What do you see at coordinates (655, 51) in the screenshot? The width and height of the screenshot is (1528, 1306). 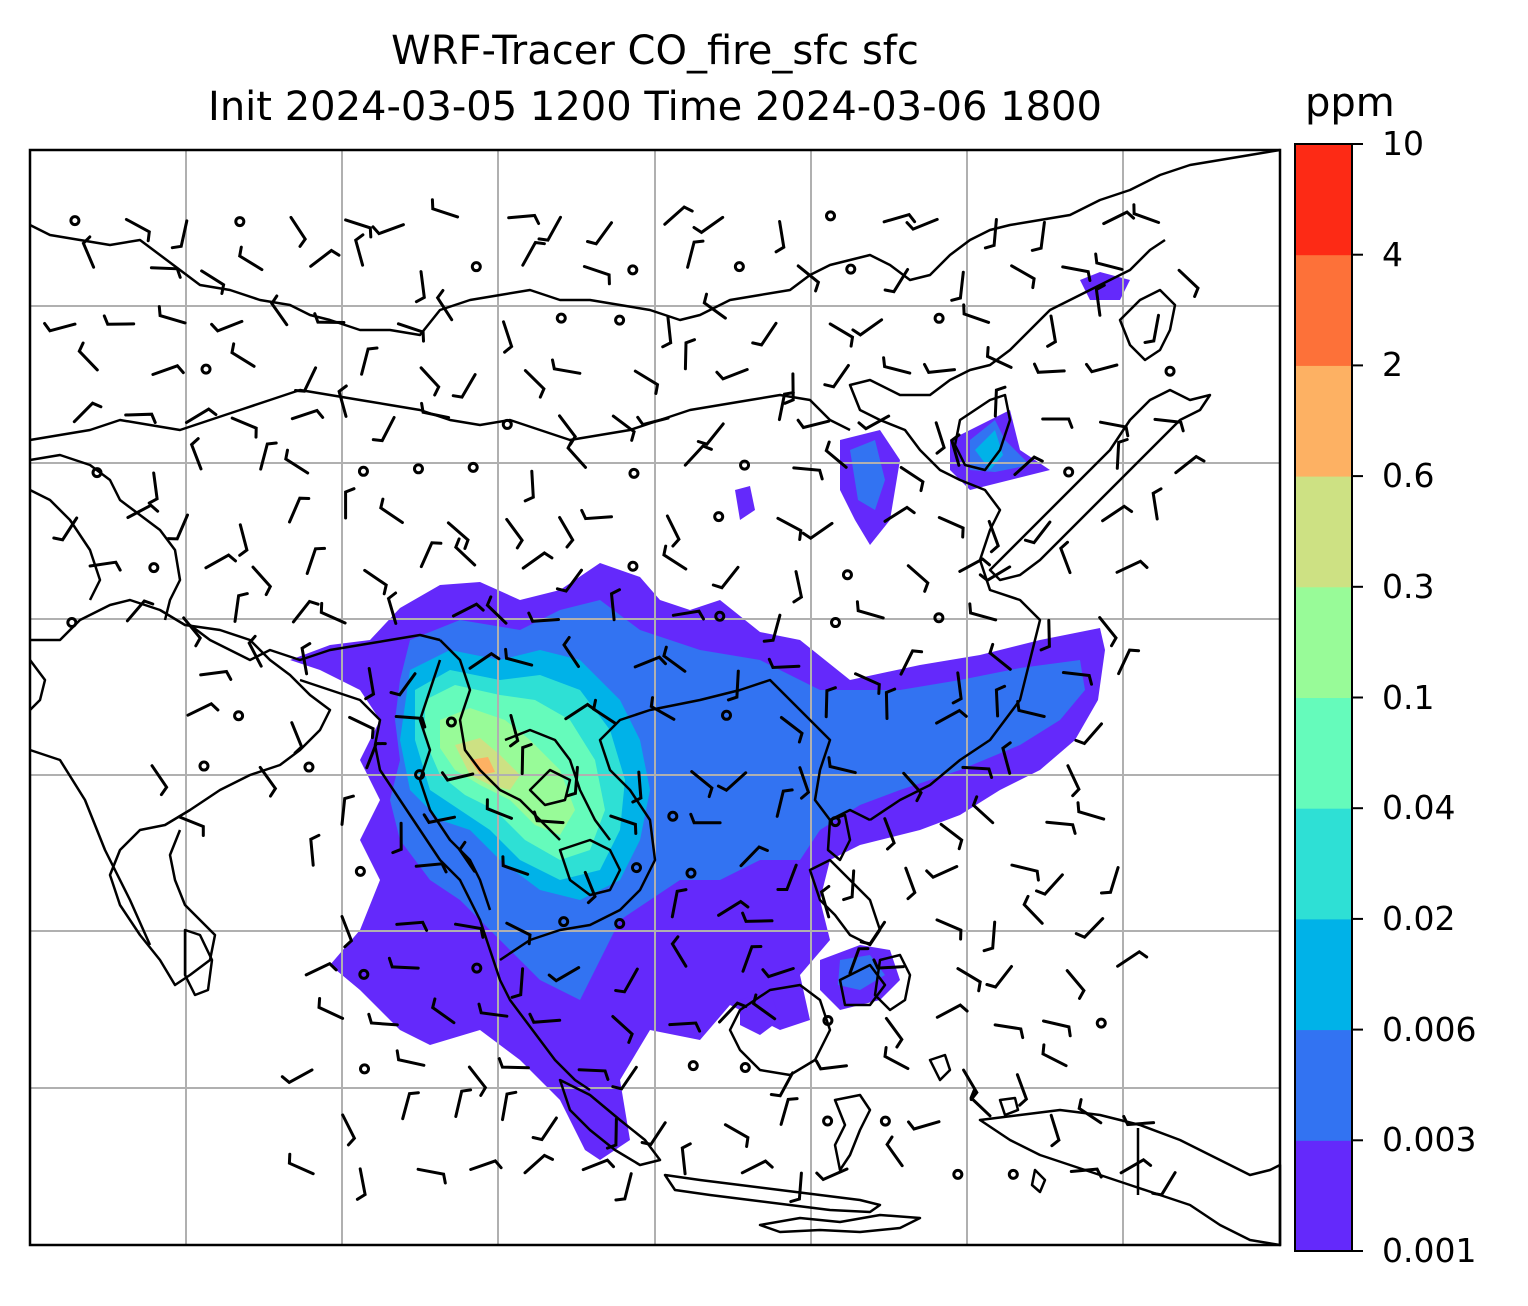 I see `chart-title-line-1: WRF-Tracer CO_fire_sfc sfc` at bounding box center [655, 51].